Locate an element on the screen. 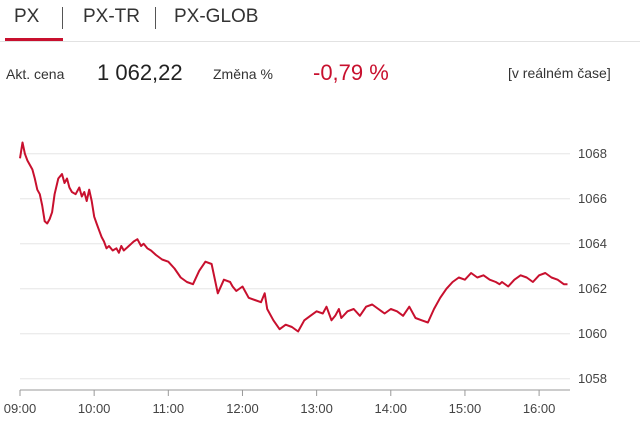 The width and height of the screenshot is (640, 425). y-tick-label: 1064 is located at coordinates (592, 243).